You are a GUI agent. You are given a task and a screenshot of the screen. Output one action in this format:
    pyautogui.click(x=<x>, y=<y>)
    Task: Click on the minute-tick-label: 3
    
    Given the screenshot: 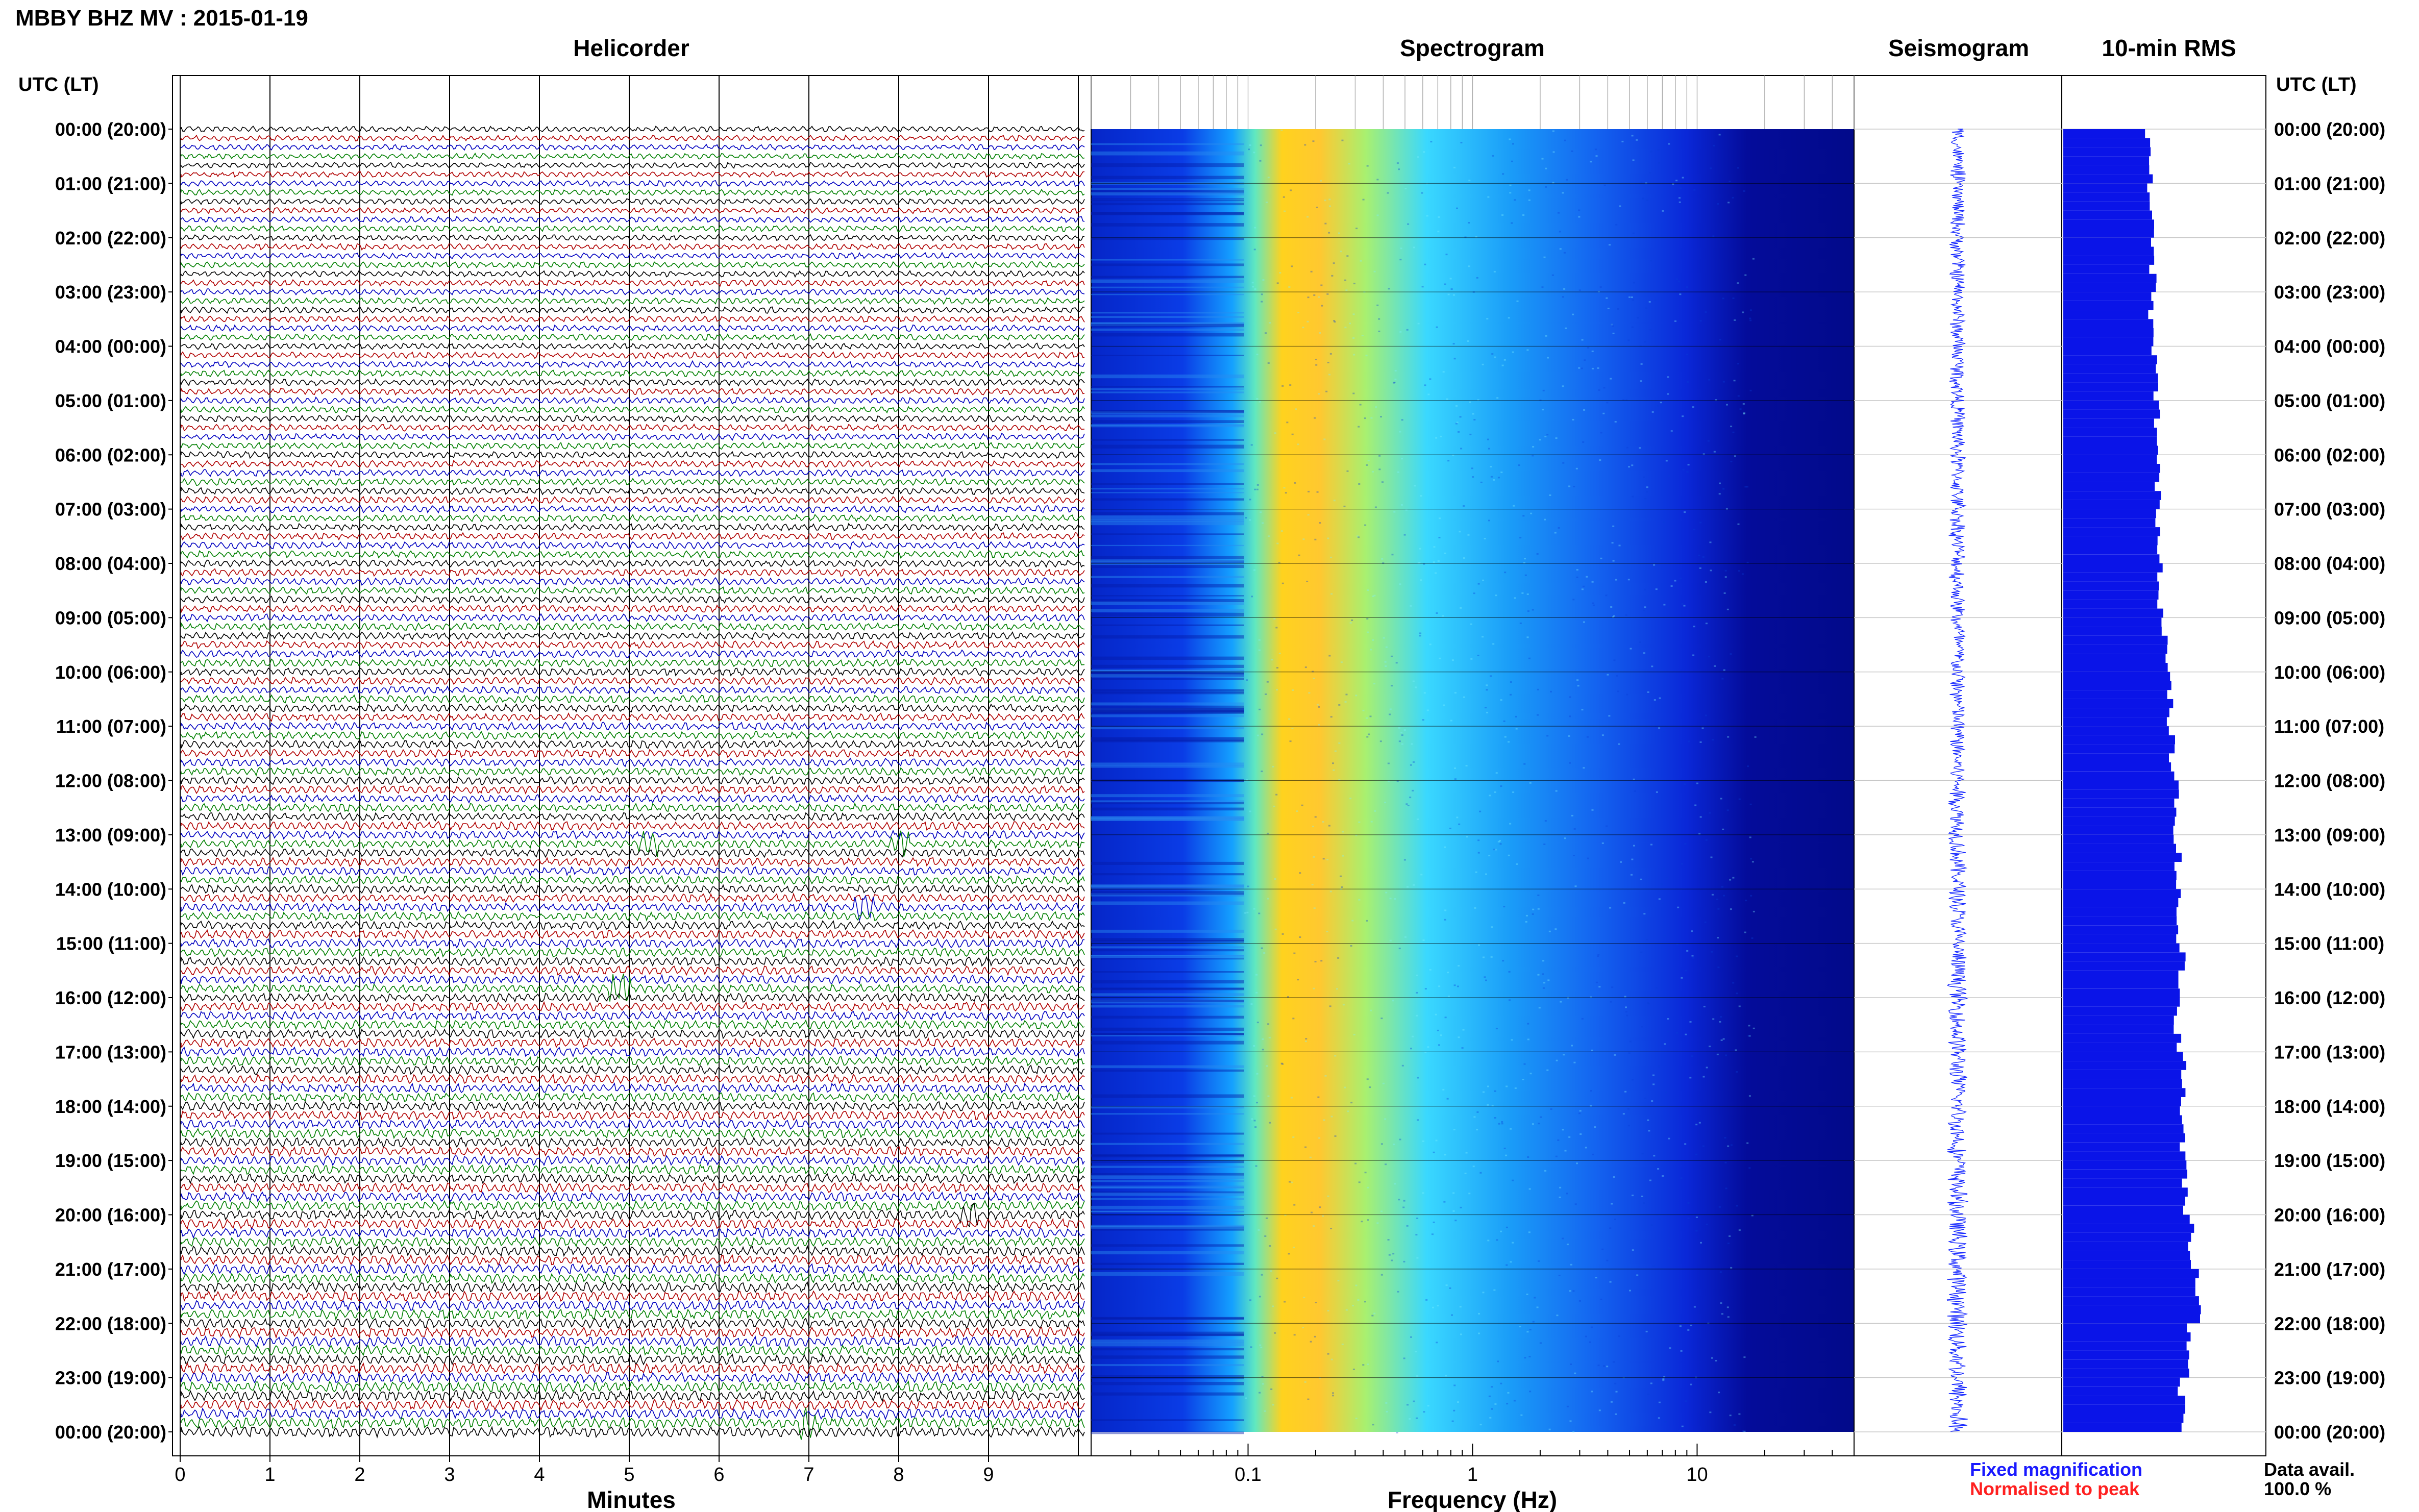 What is the action you would take?
    pyautogui.click(x=449, y=1474)
    